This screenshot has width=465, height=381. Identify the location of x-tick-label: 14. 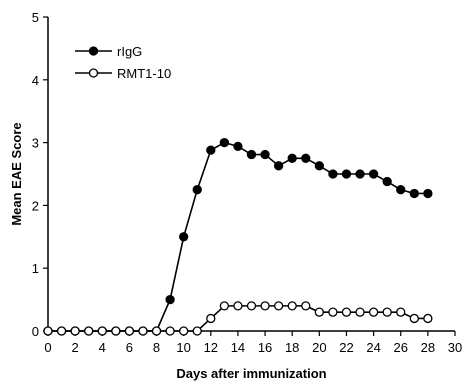
(238, 347).